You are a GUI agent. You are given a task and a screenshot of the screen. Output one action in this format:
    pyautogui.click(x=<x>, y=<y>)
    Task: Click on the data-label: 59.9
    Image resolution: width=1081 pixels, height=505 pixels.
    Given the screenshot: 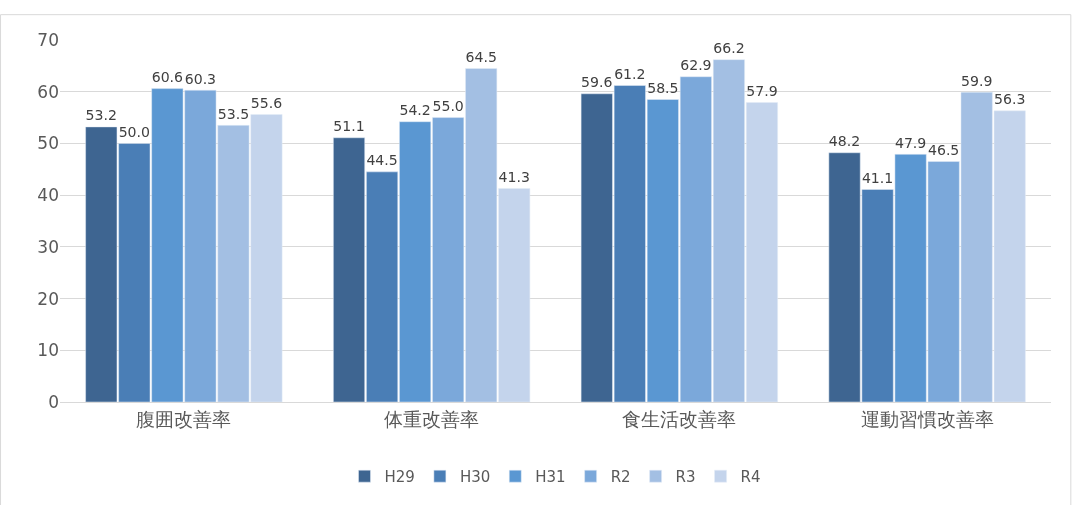 What is the action you would take?
    pyautogui.click(x=977, y=80)
    